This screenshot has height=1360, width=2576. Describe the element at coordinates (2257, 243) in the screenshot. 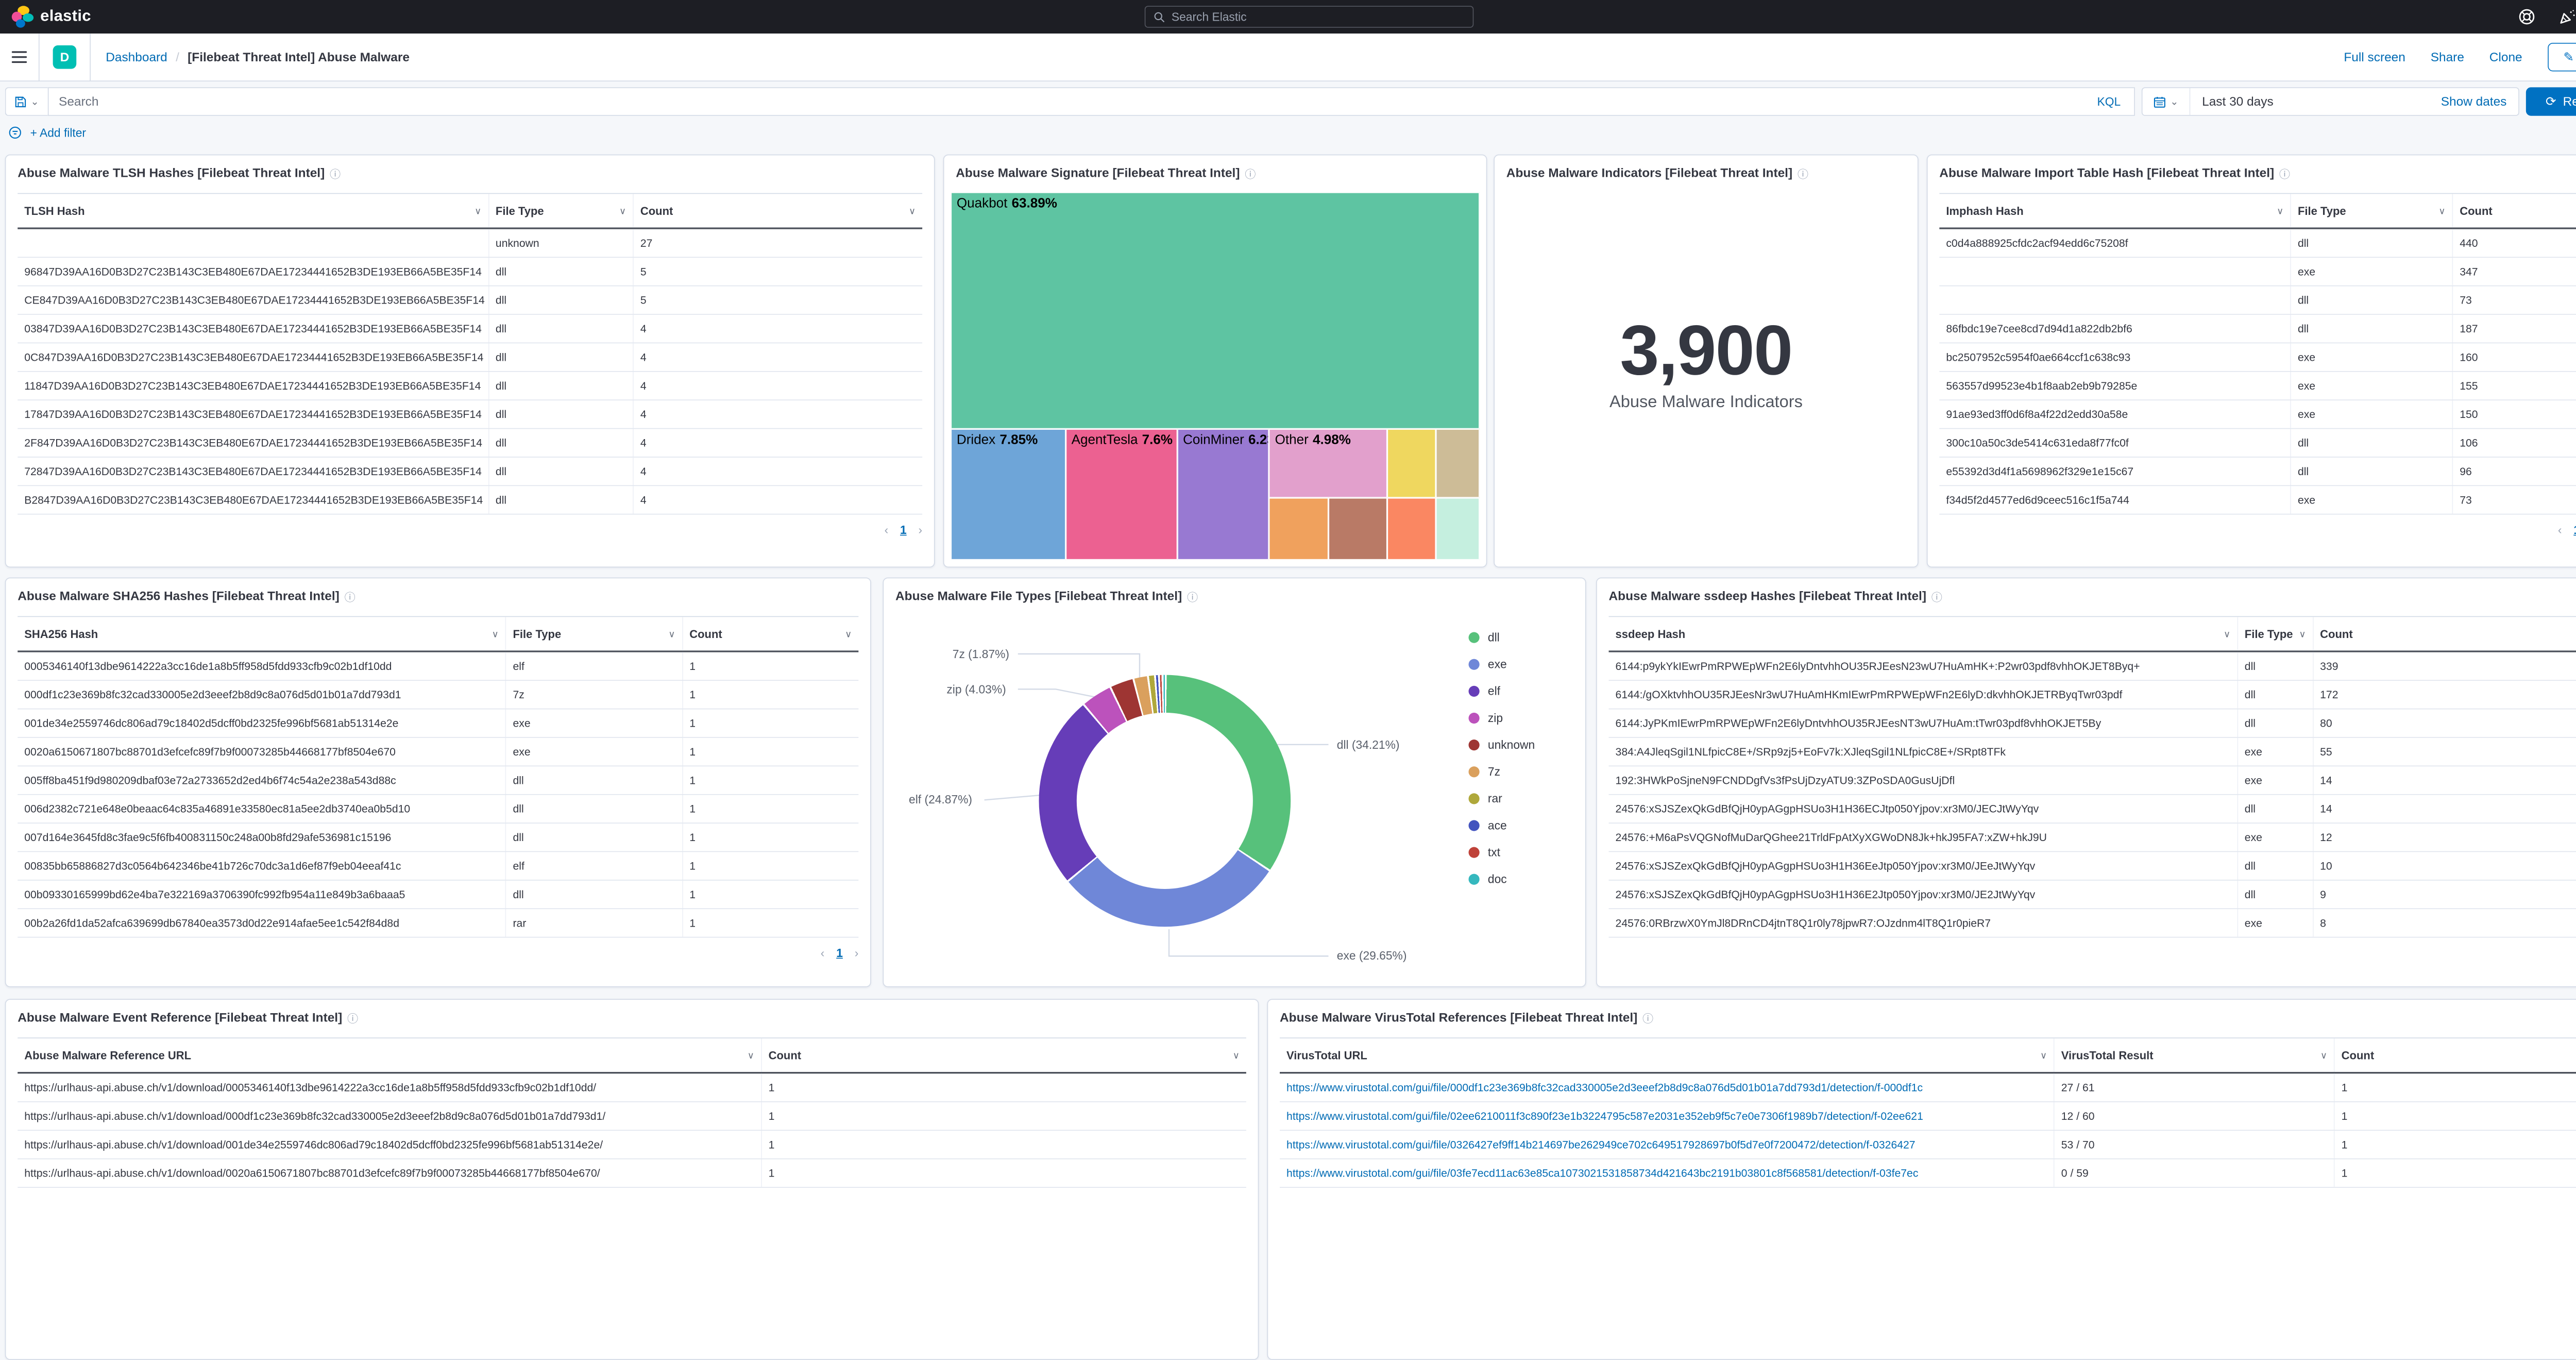

I see `table-row: c0d4a888925cfdc2acf94edd6c75208f dll 440` at that location.